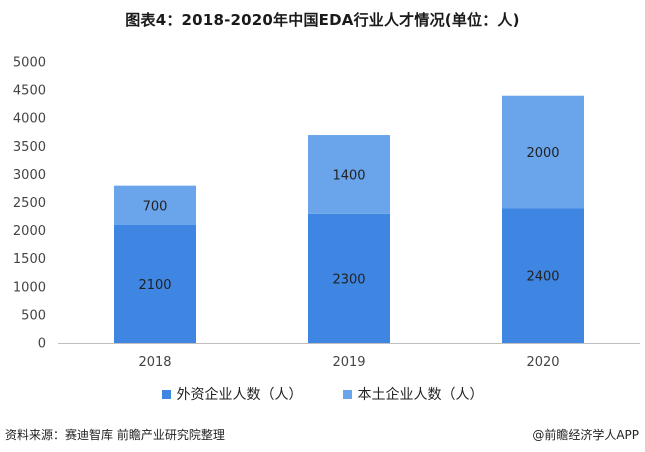  I want to click on x-tick-label: 2019, so click(348, 362).